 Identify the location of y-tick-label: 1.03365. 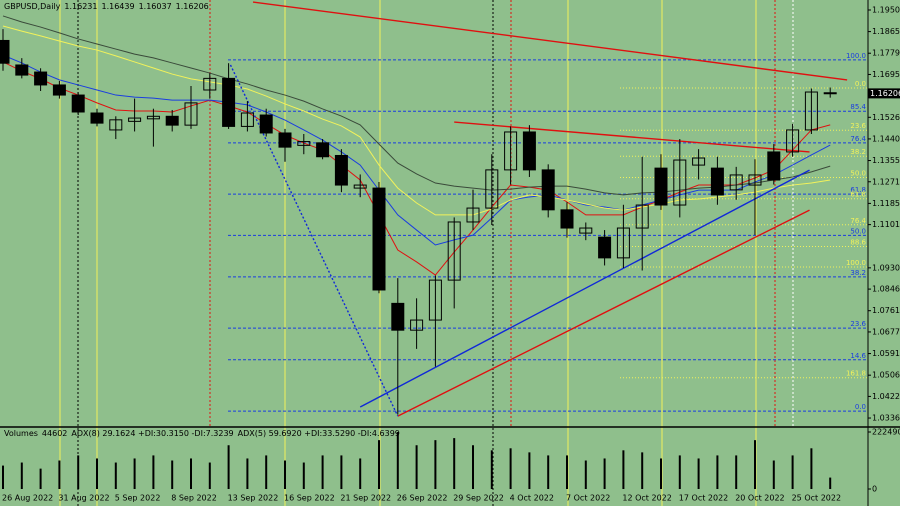
(886, 418).